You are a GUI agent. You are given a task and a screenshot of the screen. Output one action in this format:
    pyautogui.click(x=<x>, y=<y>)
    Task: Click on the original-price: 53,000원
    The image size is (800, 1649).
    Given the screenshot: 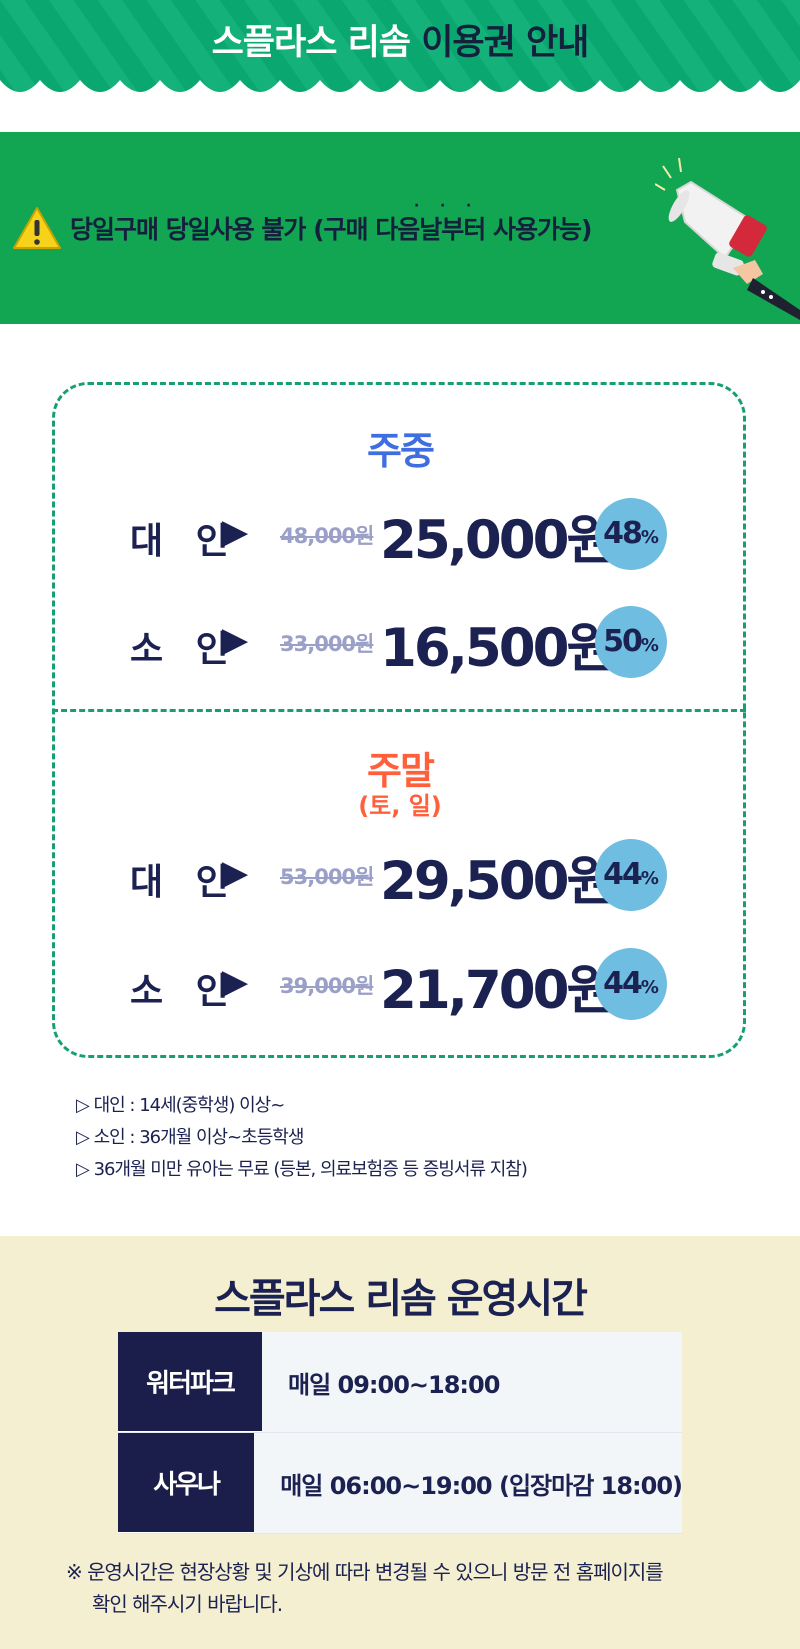 What is the action you would take?
    pyautogui.click(x=327, y=877)
    